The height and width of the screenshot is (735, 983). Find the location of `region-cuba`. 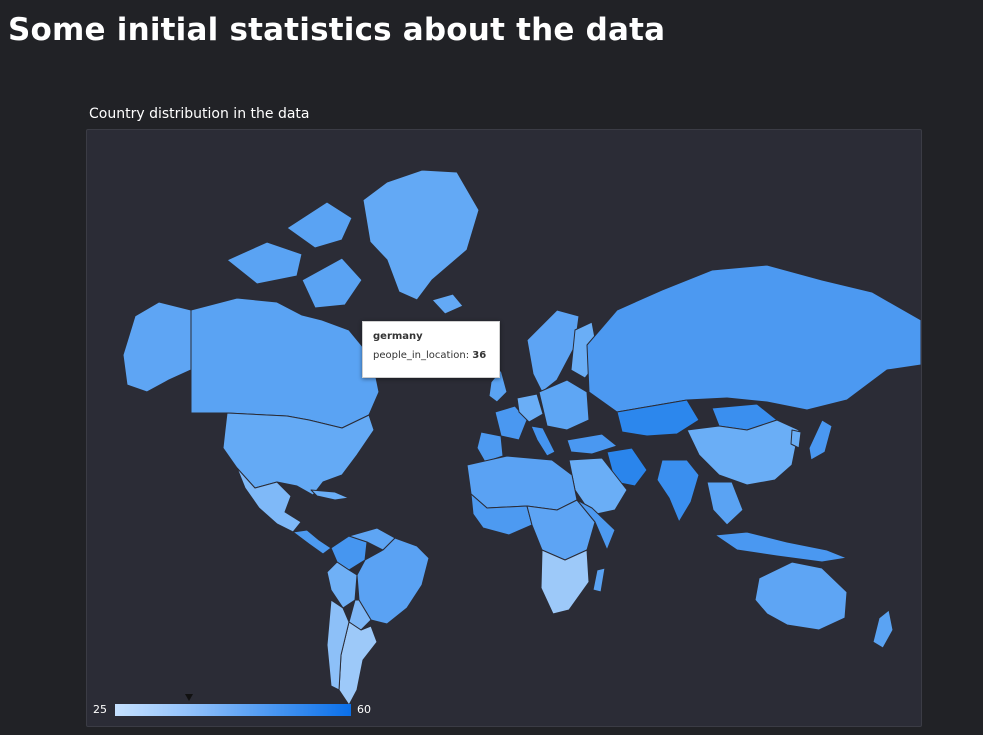

region-cuba is located at coordinates (330, 495).